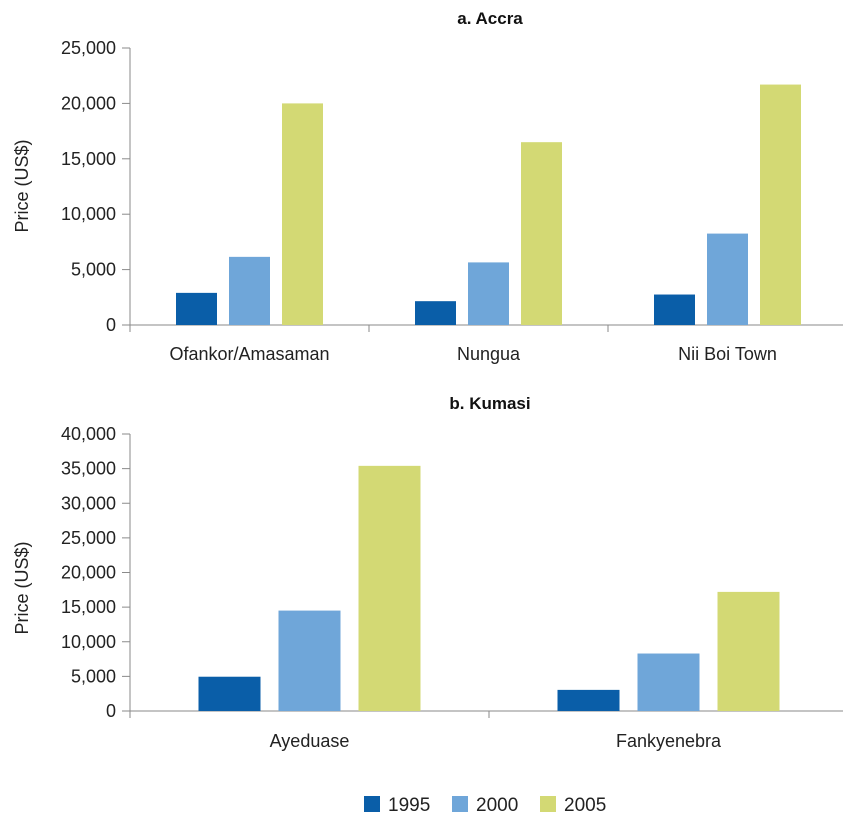 This screenshot has width=845, height=818. I want to click on chart-title: a. Accra, so click(490, 18).